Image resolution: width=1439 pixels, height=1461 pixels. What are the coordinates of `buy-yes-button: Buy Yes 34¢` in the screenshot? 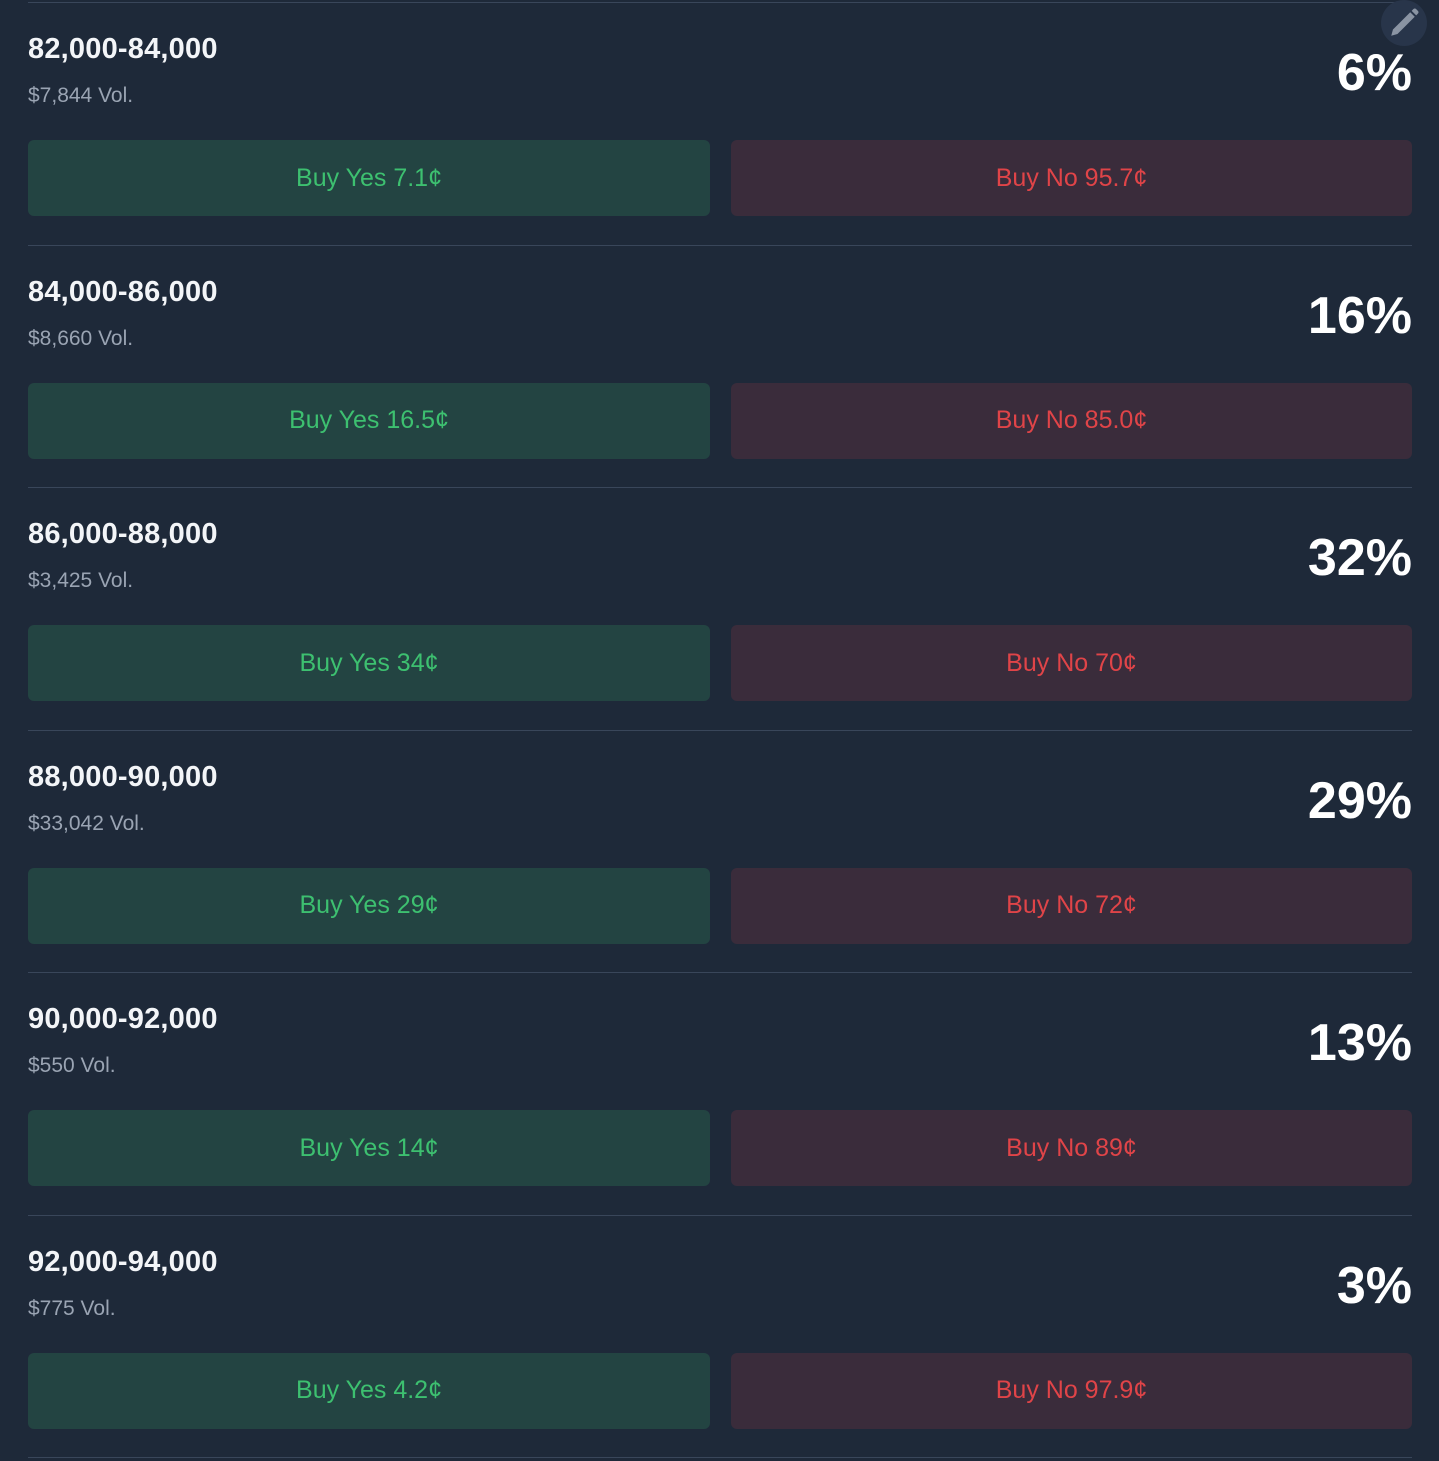 It's located at (369, 663).